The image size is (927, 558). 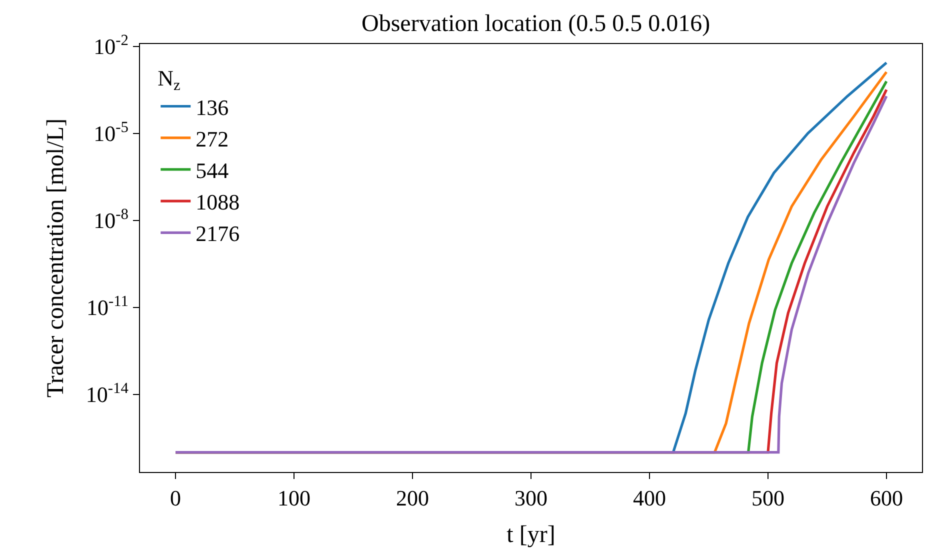 What do you see at coordinates (111, 45) in the screenshot?
I see `y-tick-label: 10$^{-2}$` at bounding box center [111, 45].